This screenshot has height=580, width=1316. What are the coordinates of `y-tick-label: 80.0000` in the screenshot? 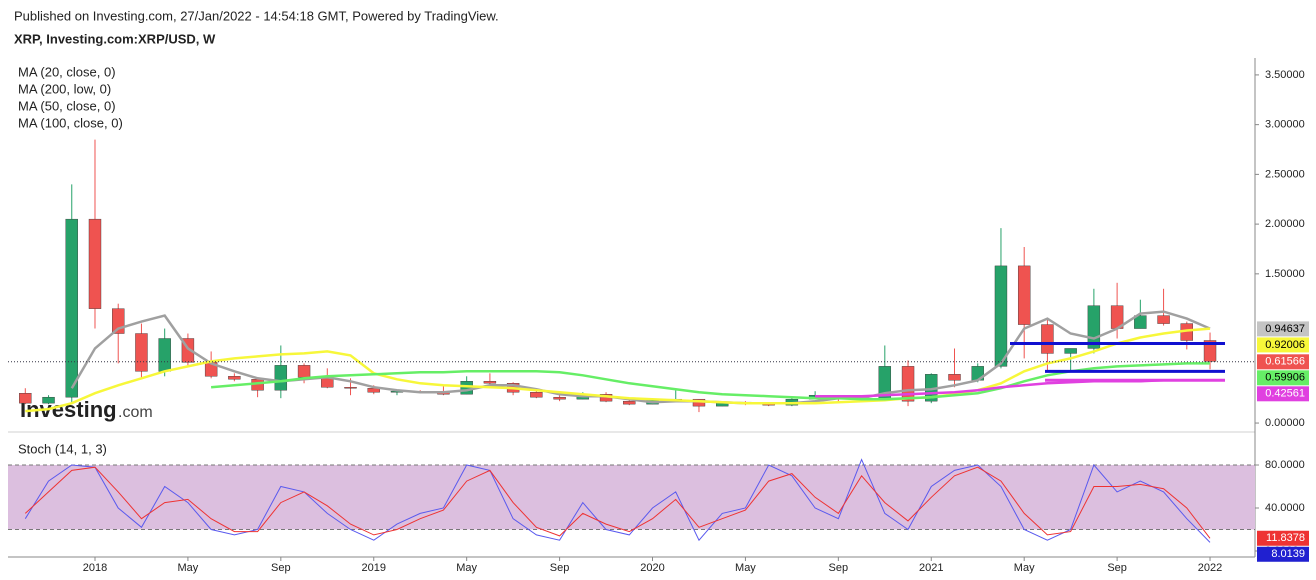 It's located at (1285, 465).